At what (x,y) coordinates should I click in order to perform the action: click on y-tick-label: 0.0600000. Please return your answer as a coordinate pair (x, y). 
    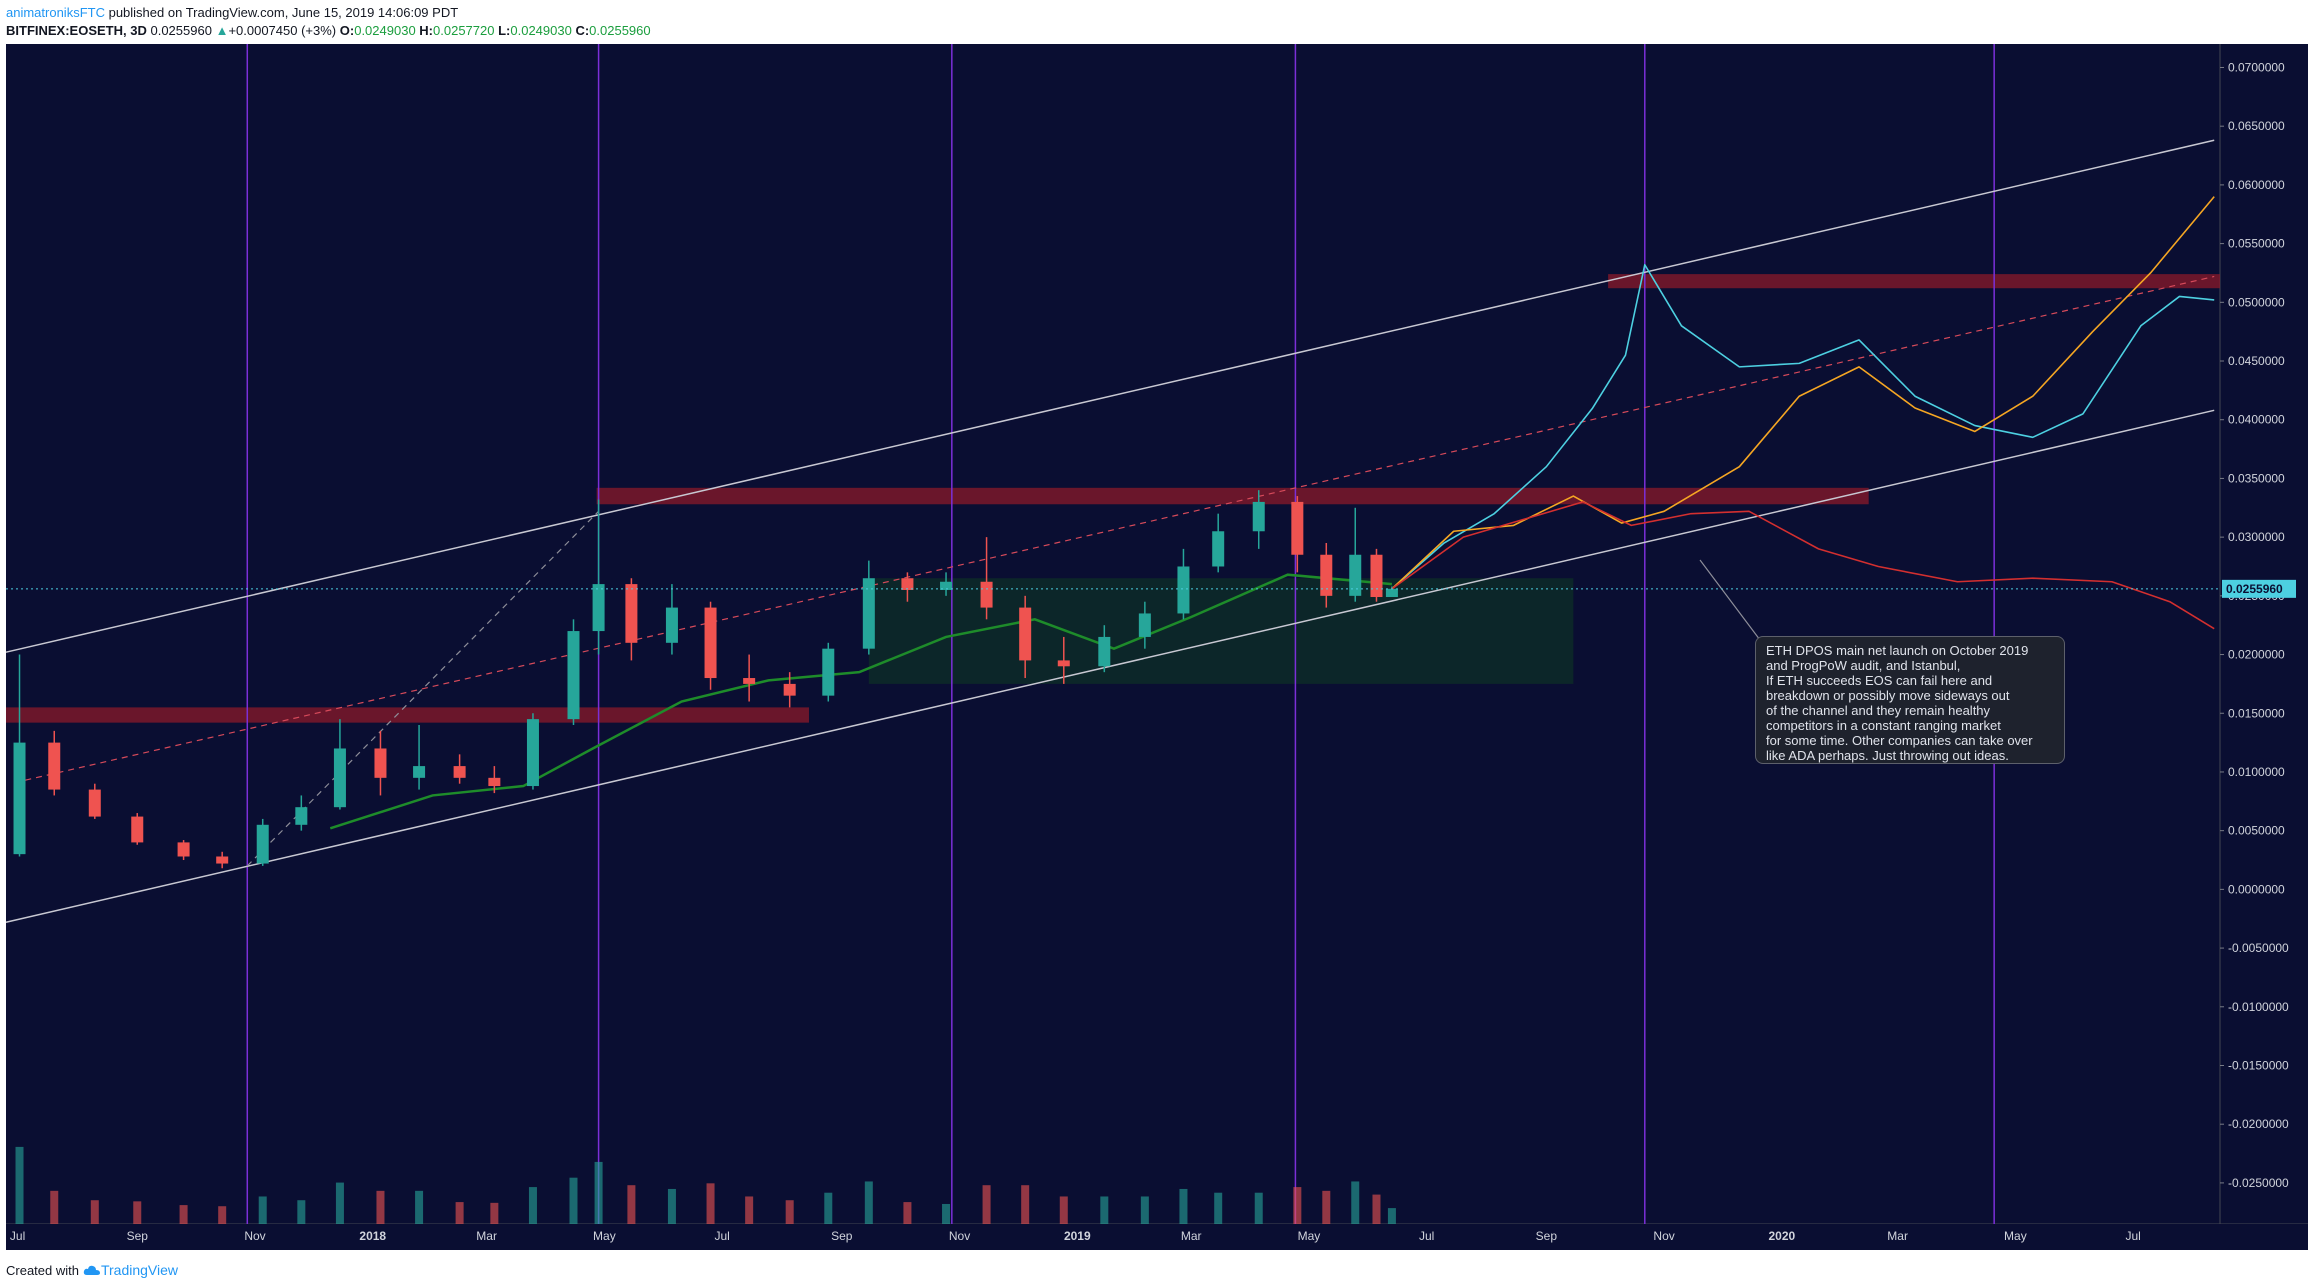
    Looking at the image, I should click on (2256, 185).